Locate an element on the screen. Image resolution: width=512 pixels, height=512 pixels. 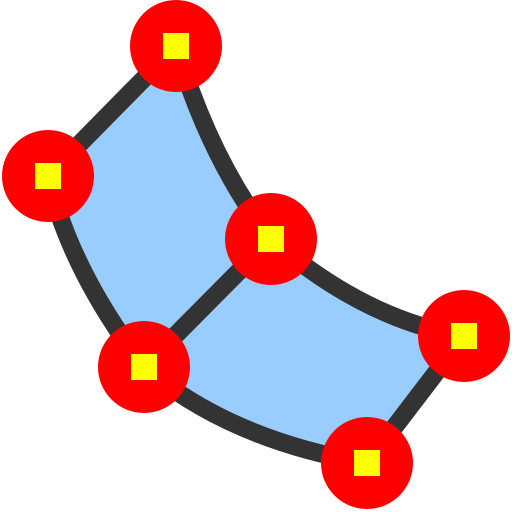
node-bottom is located at coordinates (367, 463).